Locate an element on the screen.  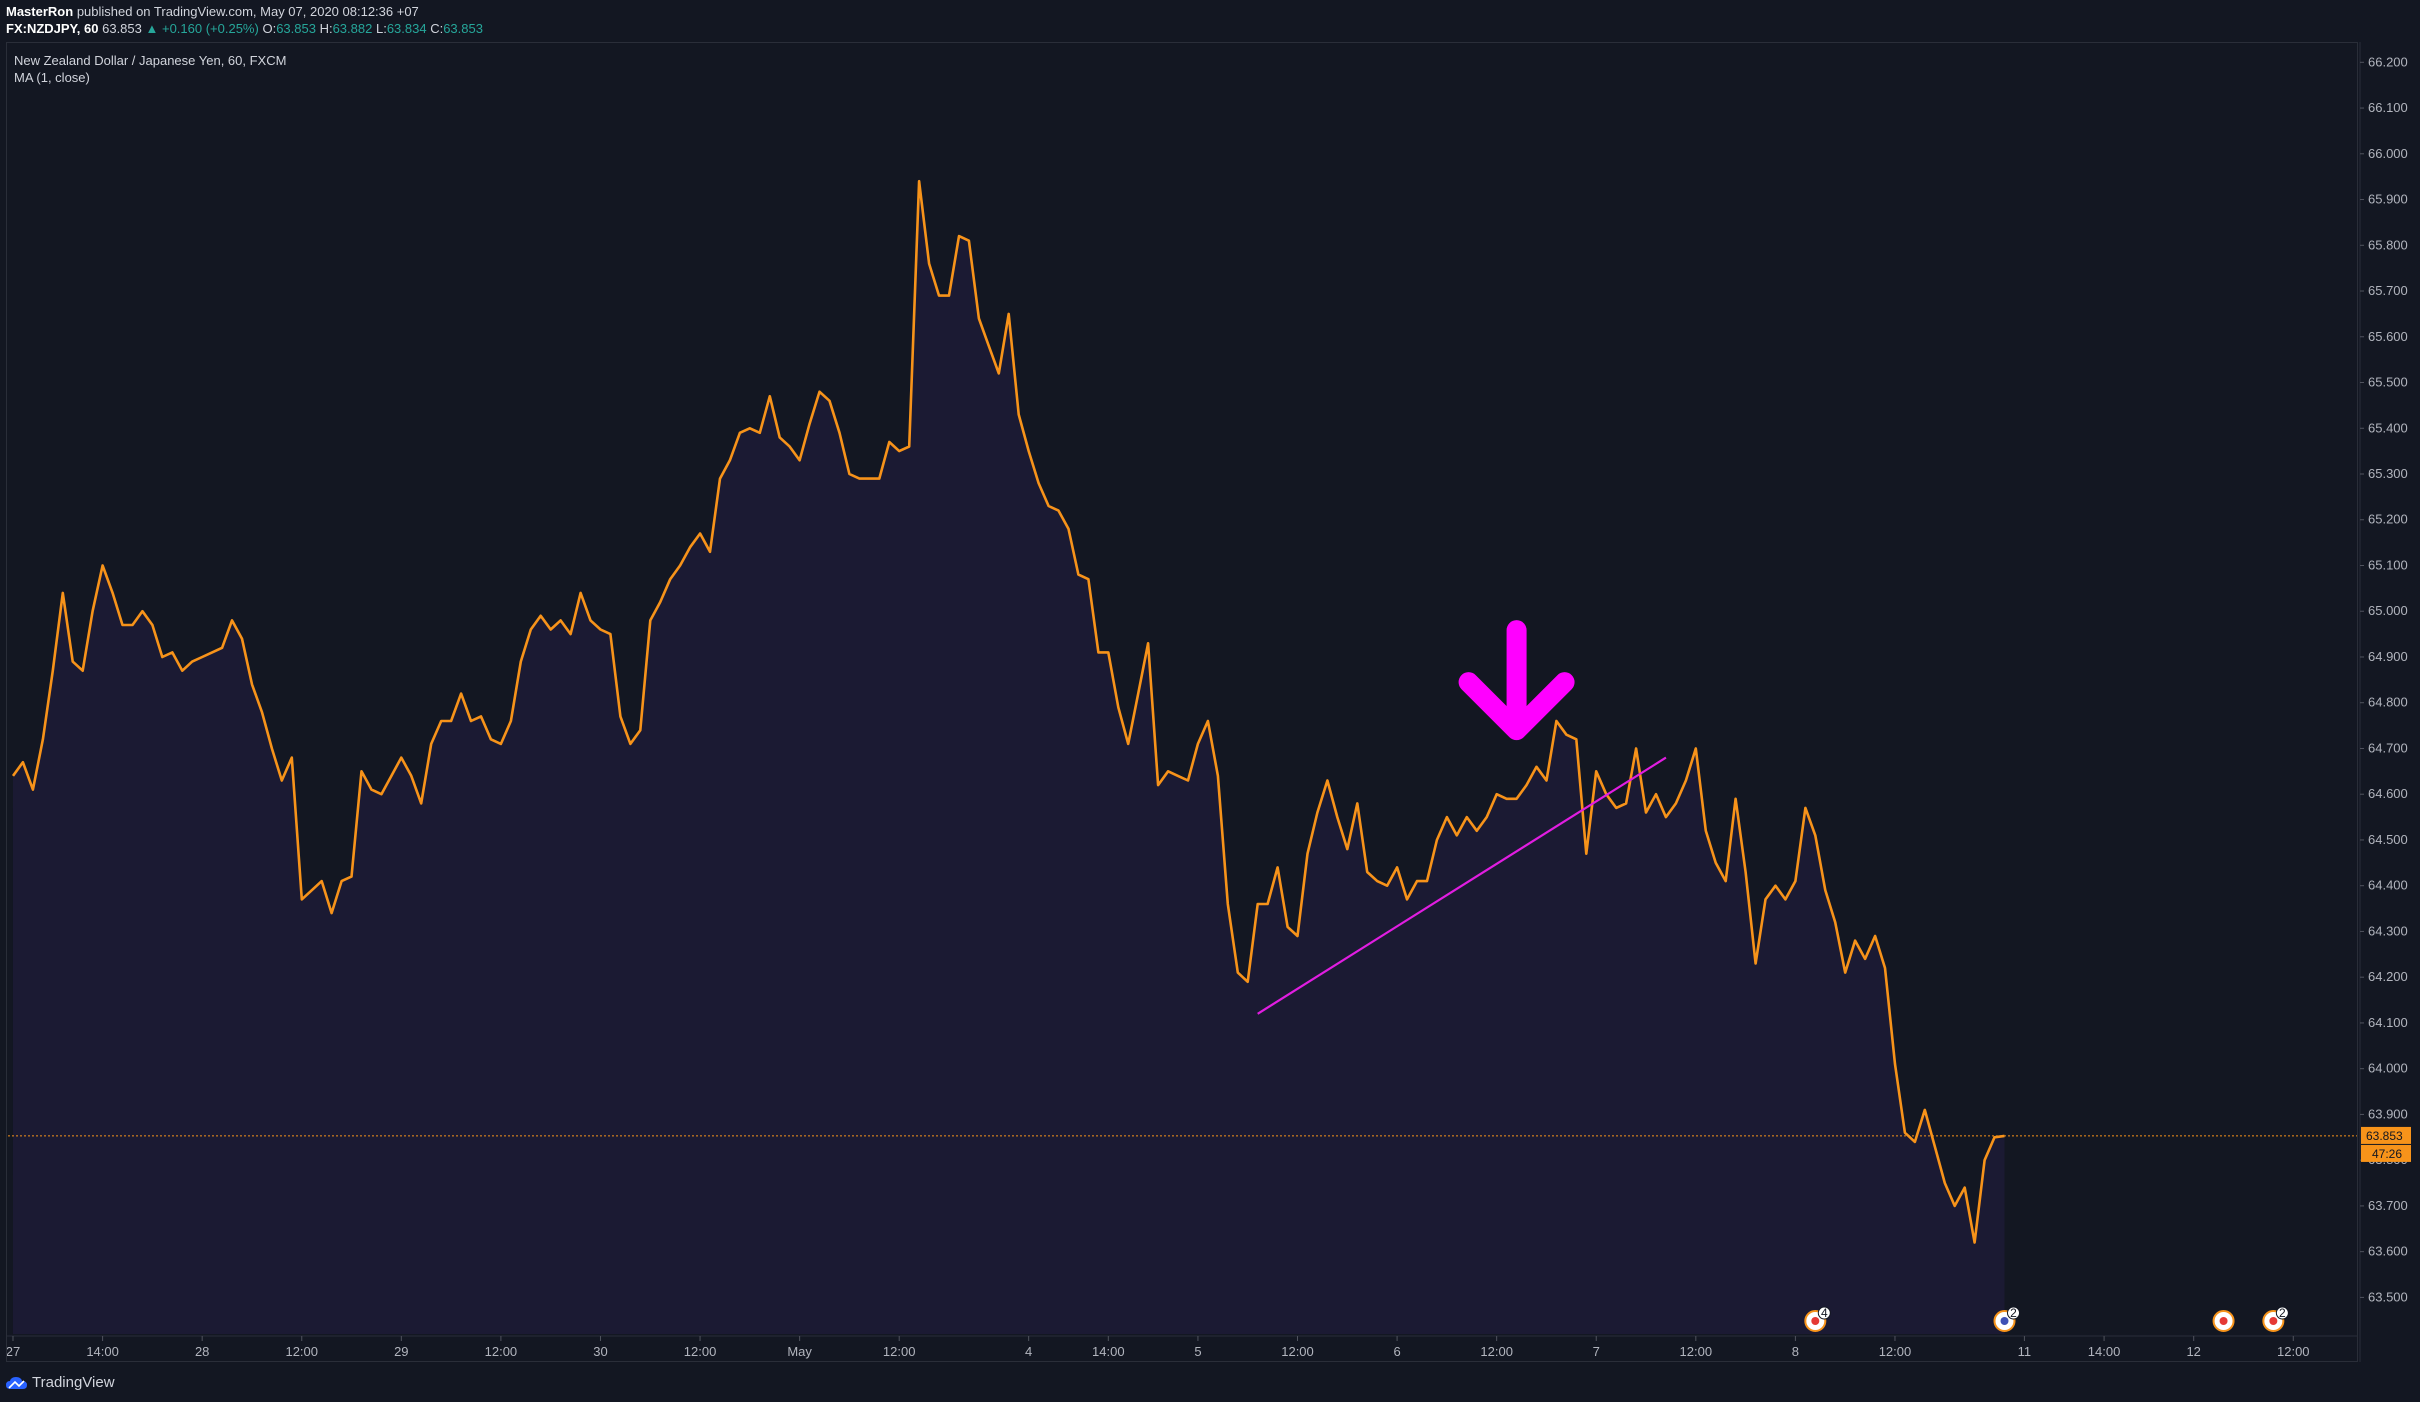
countdown-label: 47:26 is located at coordinates (2387, 1154).